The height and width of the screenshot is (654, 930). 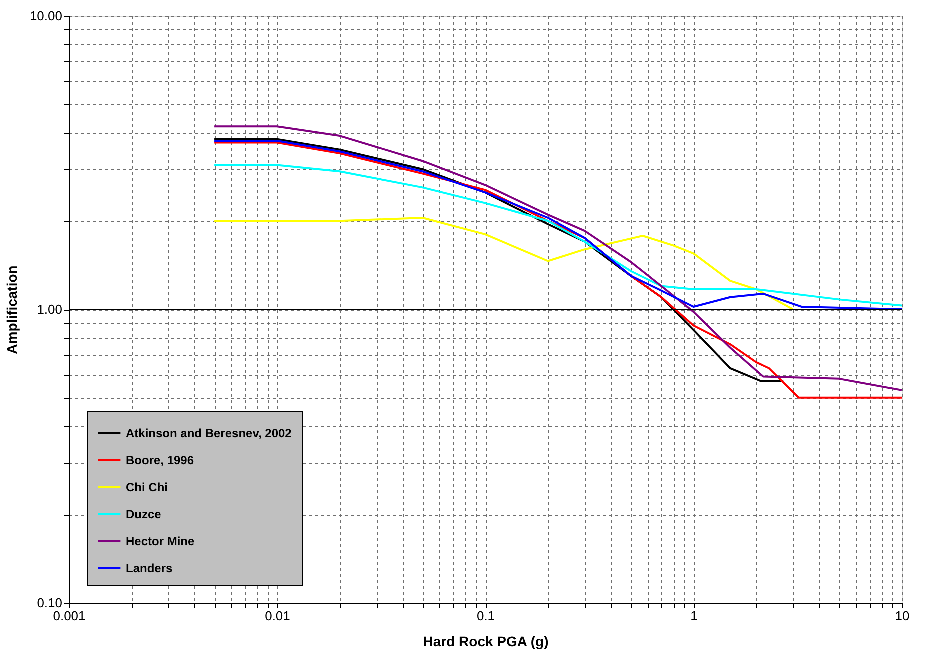 I want to click on x-tick-label: 10, so click(x=902, y=616).